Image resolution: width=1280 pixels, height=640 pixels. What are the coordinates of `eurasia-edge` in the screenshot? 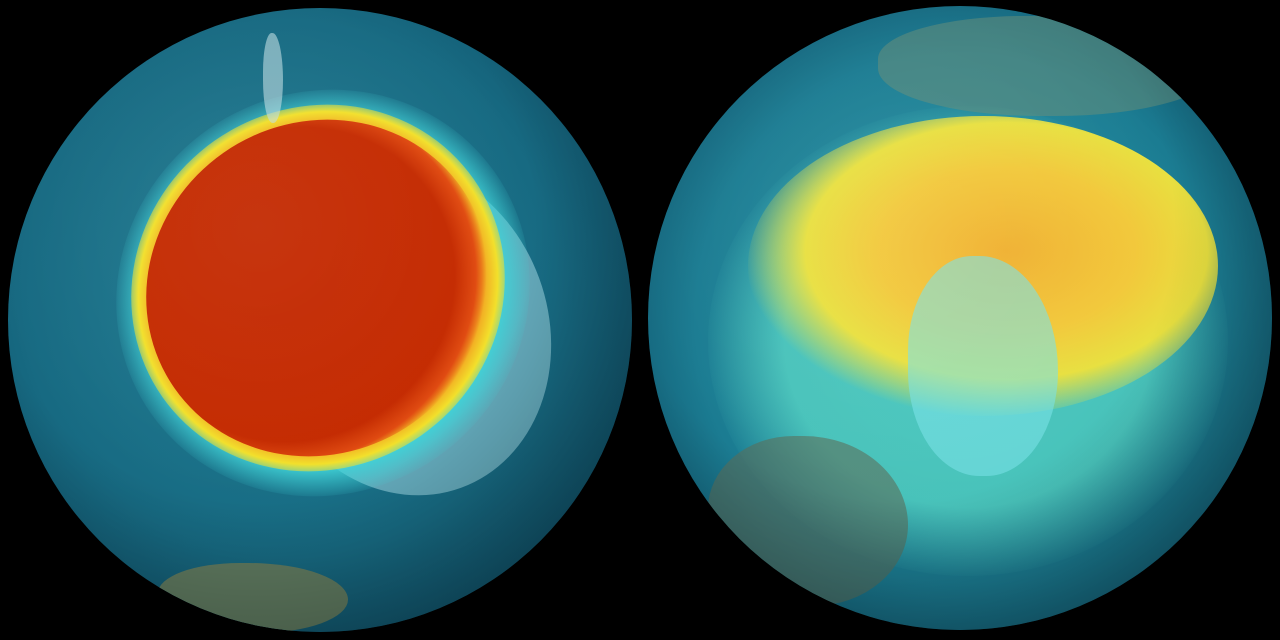 It's located at (1048, 66).